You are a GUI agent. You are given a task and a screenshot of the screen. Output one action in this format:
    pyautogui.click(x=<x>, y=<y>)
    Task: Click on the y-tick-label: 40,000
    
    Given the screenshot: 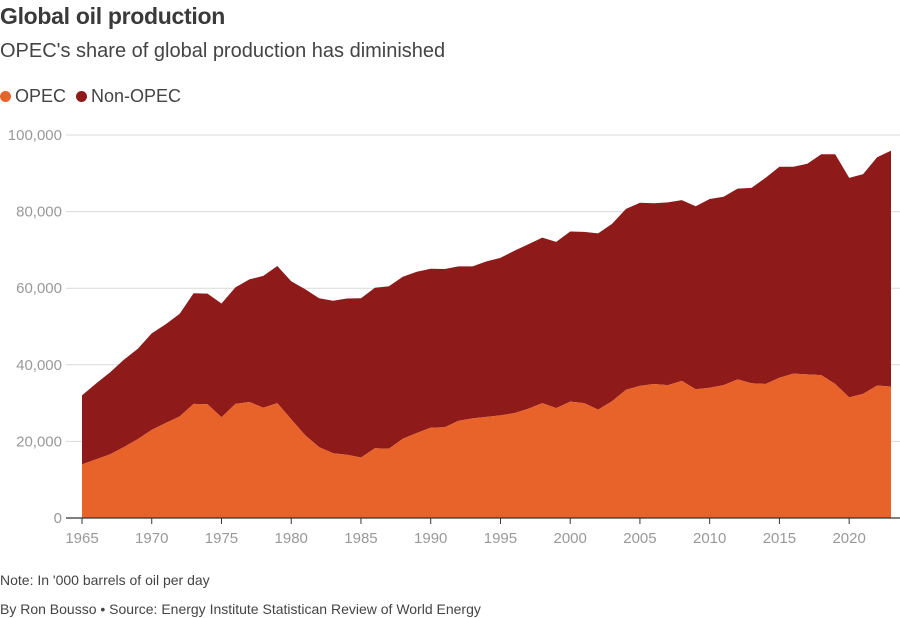 What is the action you would take?
    pyautogui.click(x=39, y=365)
    